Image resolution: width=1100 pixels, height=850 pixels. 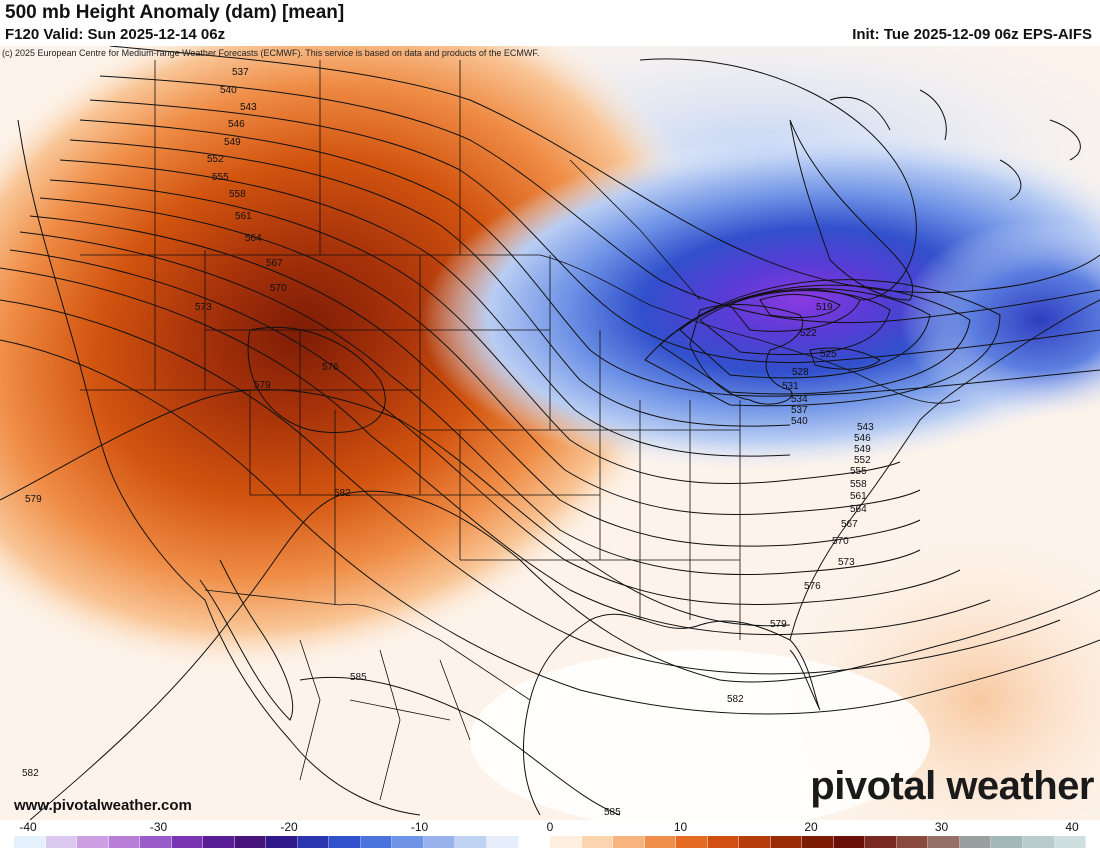 What do you see at coordinates (253, 238) in the screenshot?
I see `contour-label: 564` at bounding box center [253, 238].